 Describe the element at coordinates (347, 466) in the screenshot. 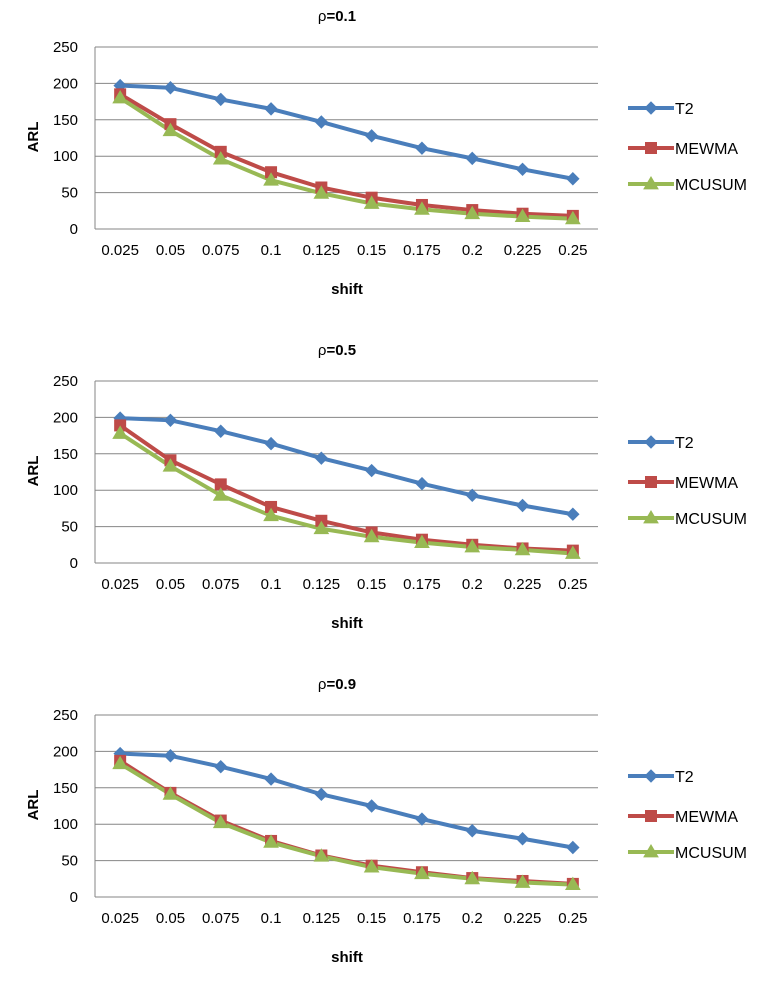

I see `series-line-t2` at that location.